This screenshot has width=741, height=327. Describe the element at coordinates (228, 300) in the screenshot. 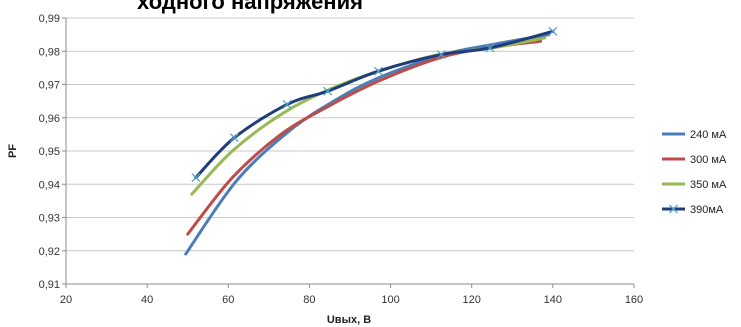

I see `x-tick-label: 60` at that location.